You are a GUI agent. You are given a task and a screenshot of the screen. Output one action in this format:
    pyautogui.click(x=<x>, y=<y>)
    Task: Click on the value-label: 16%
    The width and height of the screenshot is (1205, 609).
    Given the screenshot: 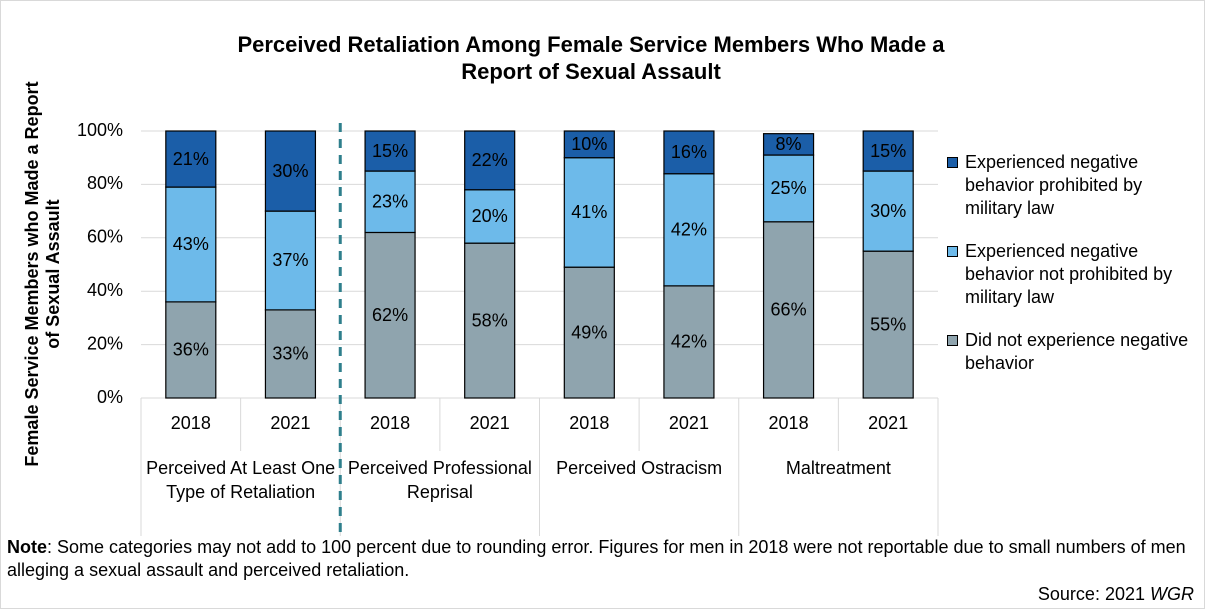 What is the action you would take?
    pyautogui.click(x=689, y=152)
    